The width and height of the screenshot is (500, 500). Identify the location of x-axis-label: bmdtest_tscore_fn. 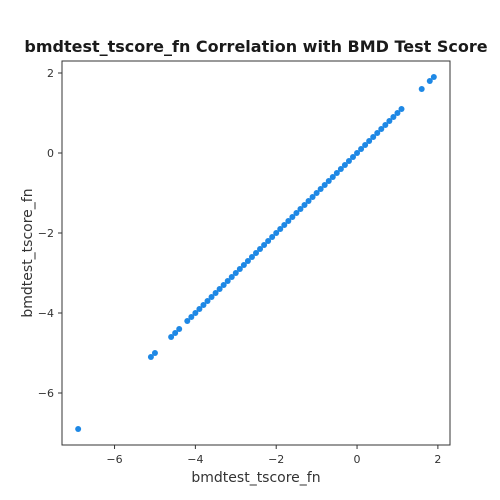
(255, 478).